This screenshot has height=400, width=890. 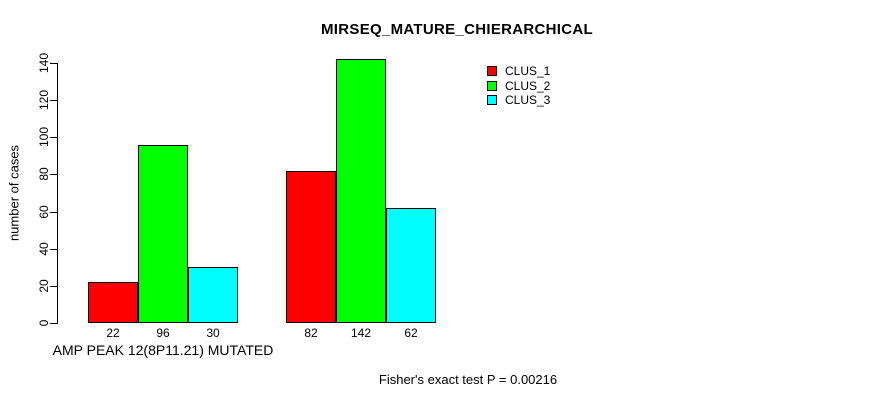 I want to click on bar-clus_2-group1, so click(x=163, y=233).